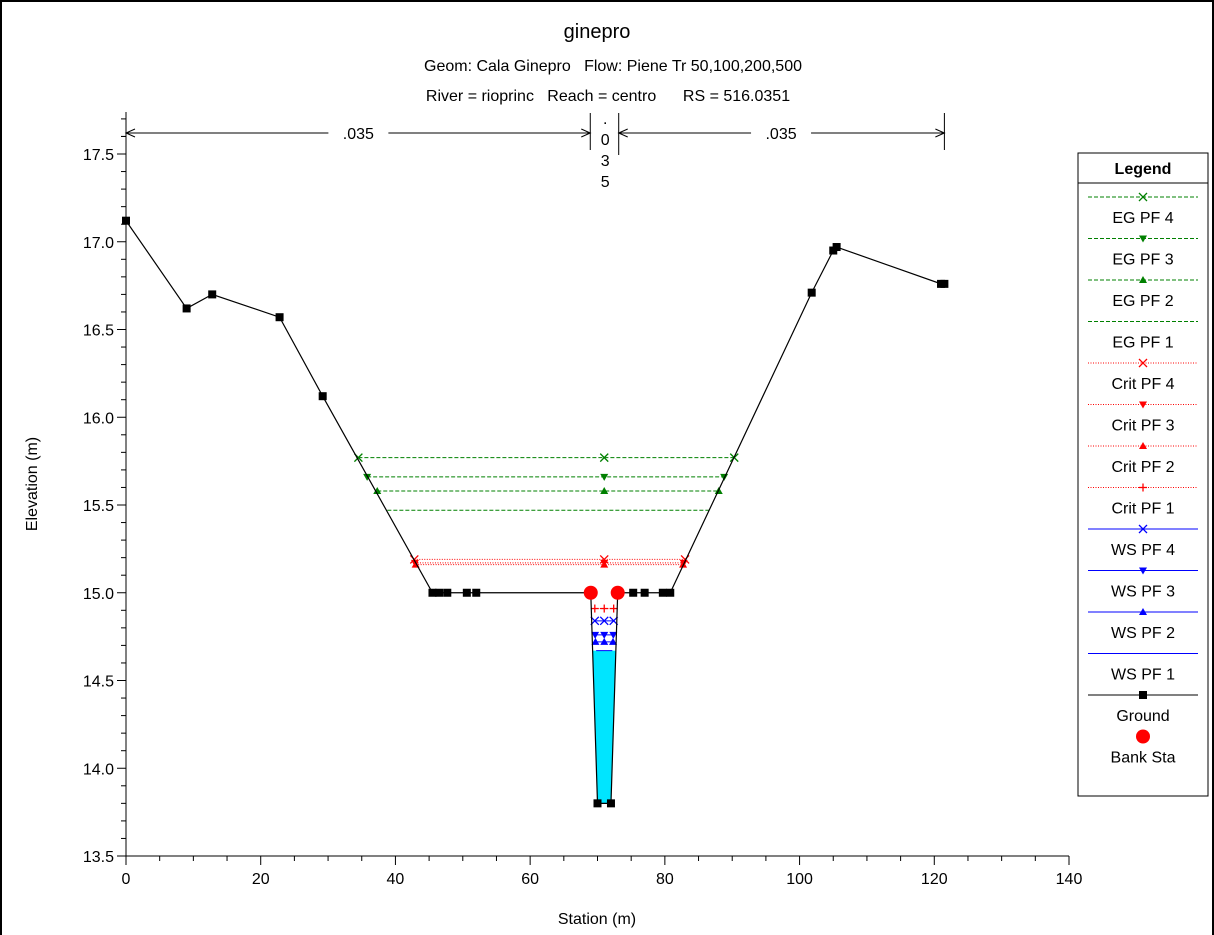 The width and height of the screenshot is (1214, 935). I want to click on water-fill-polygon, so click(604, 727).